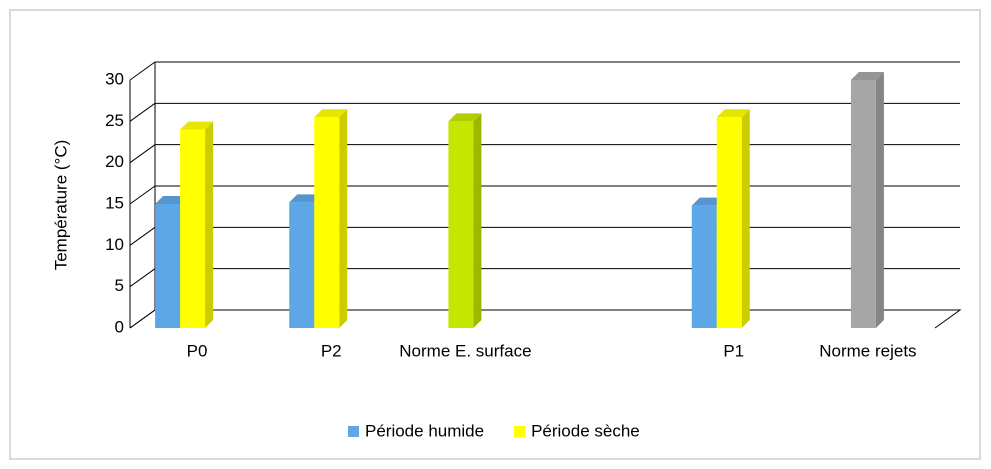  Describe the element at coordinates (119, 326) in the screenshot. I see `y-tick-label: 0` at that location.